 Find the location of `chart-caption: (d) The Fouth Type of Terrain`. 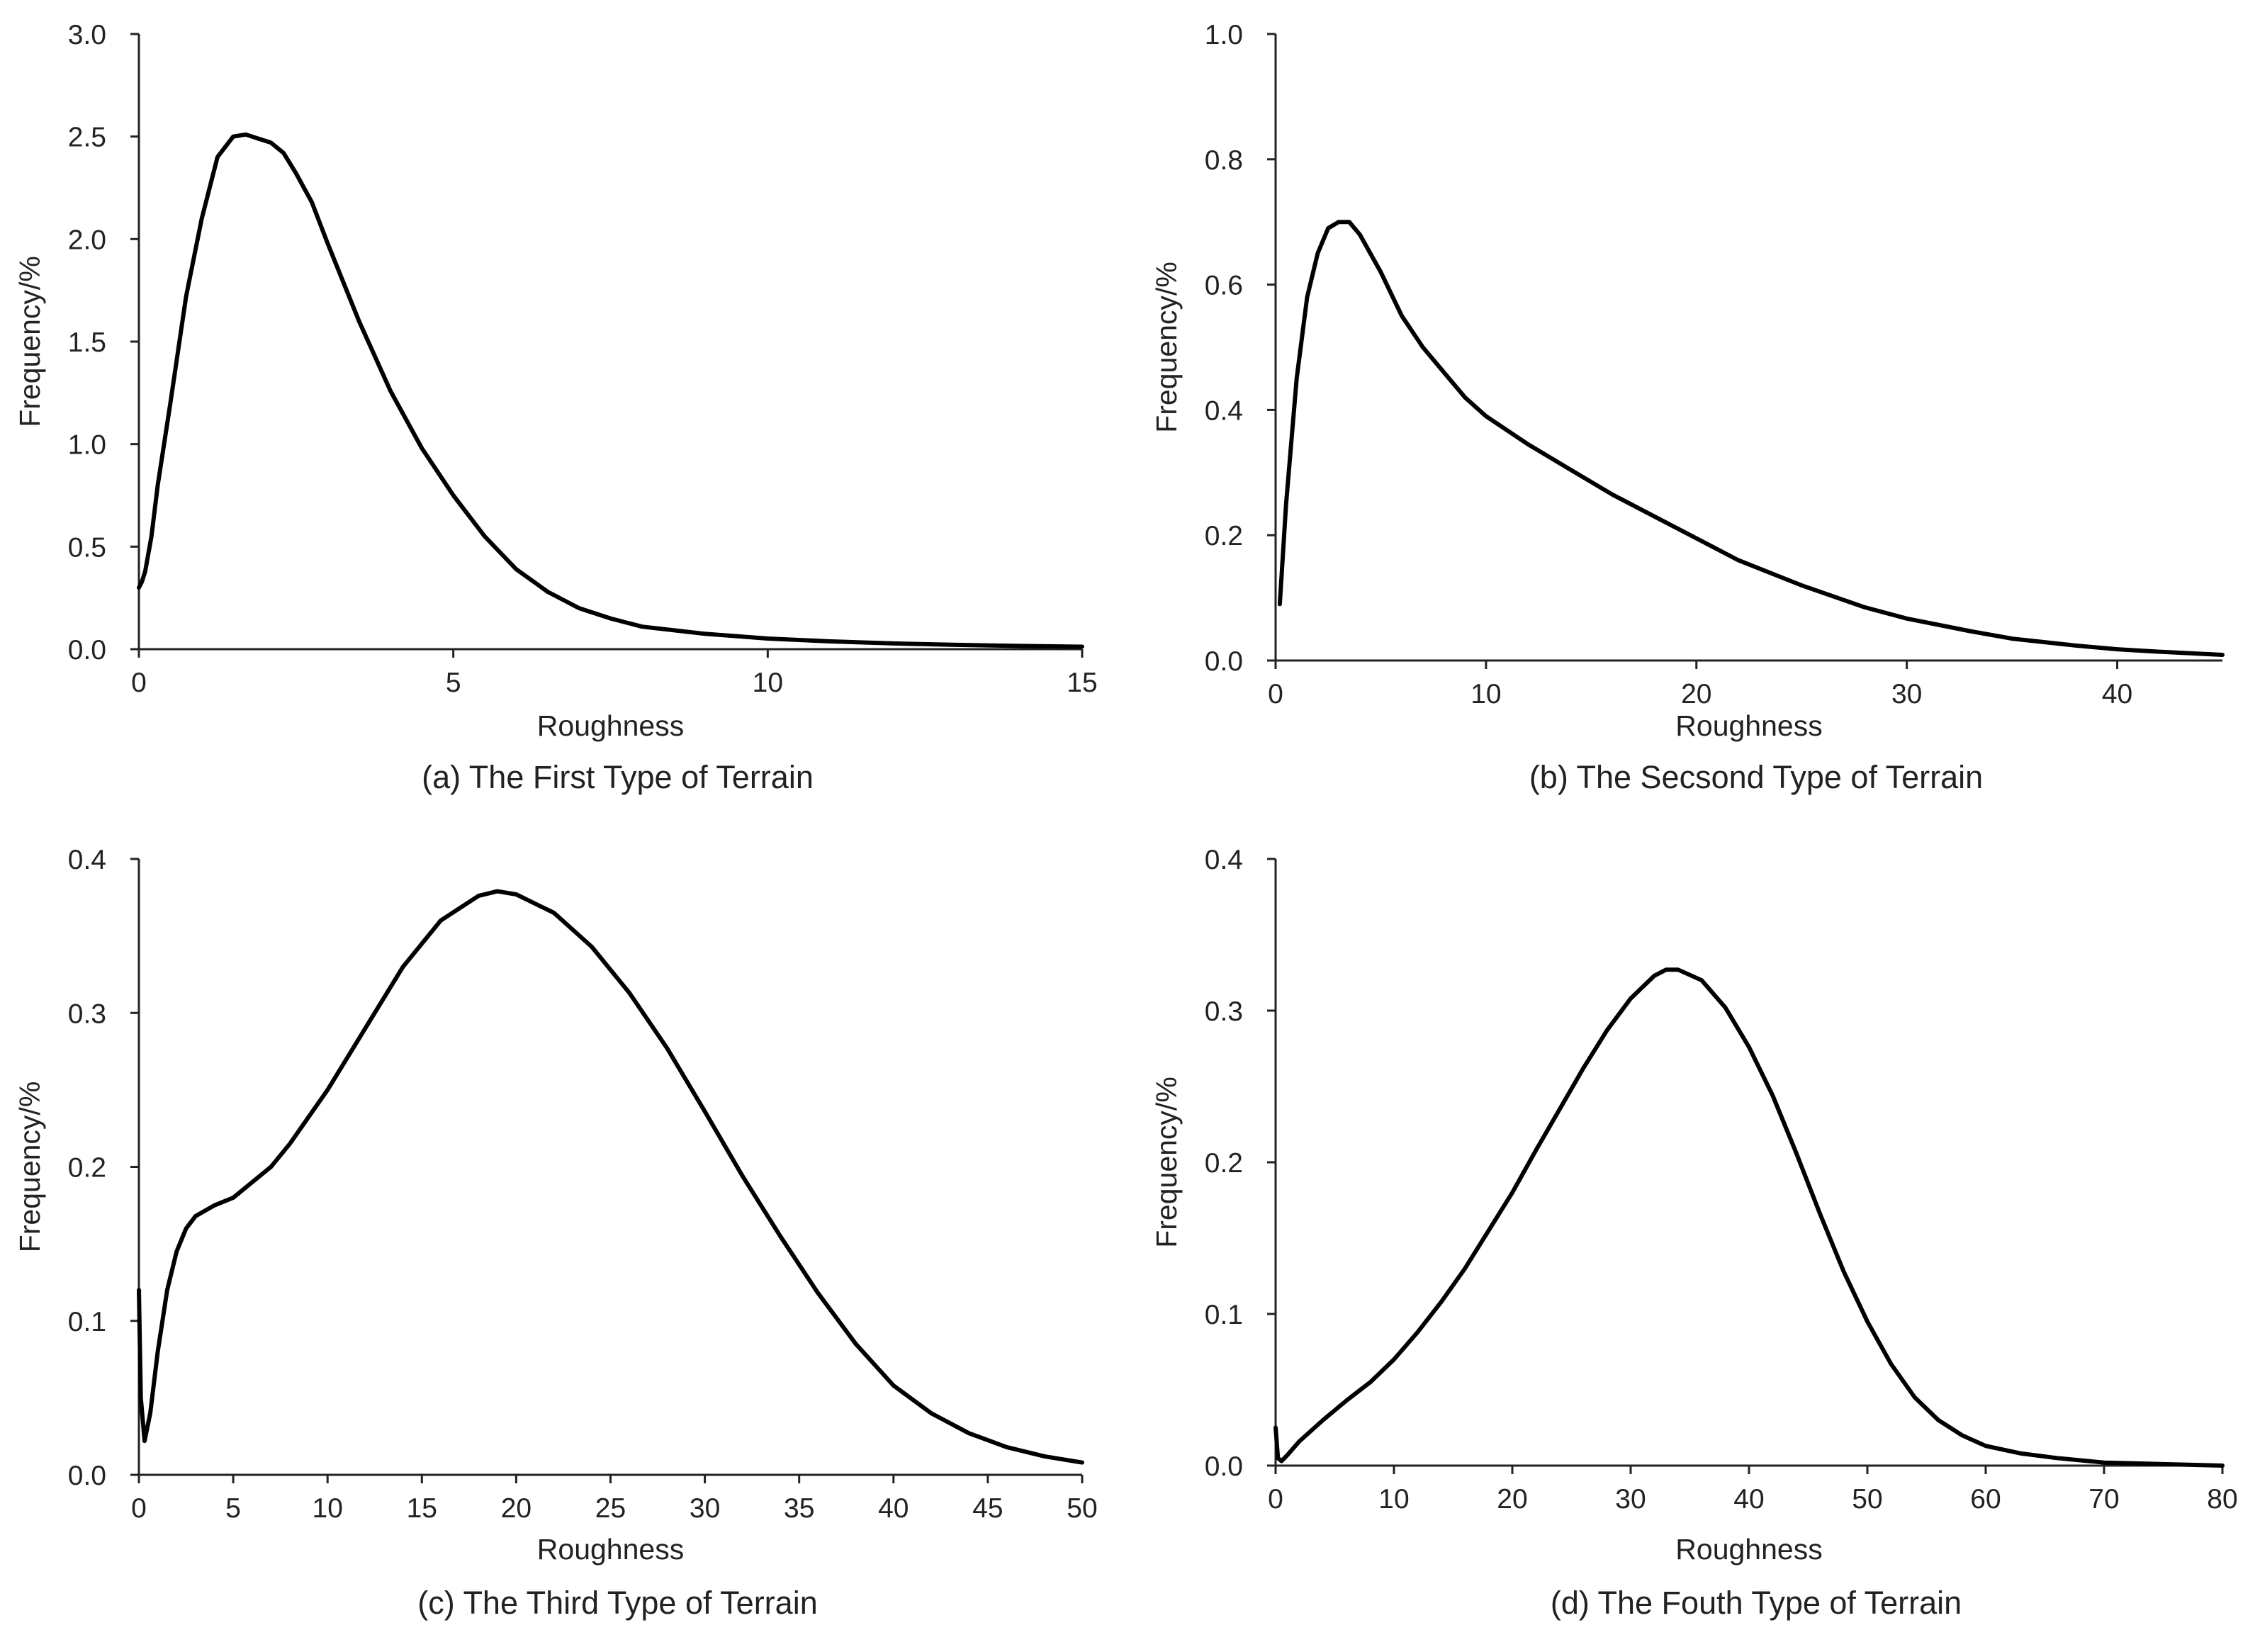

chart-caption: (d) The Fouth Type of Terrain is located at coordinates (1756, 1603).